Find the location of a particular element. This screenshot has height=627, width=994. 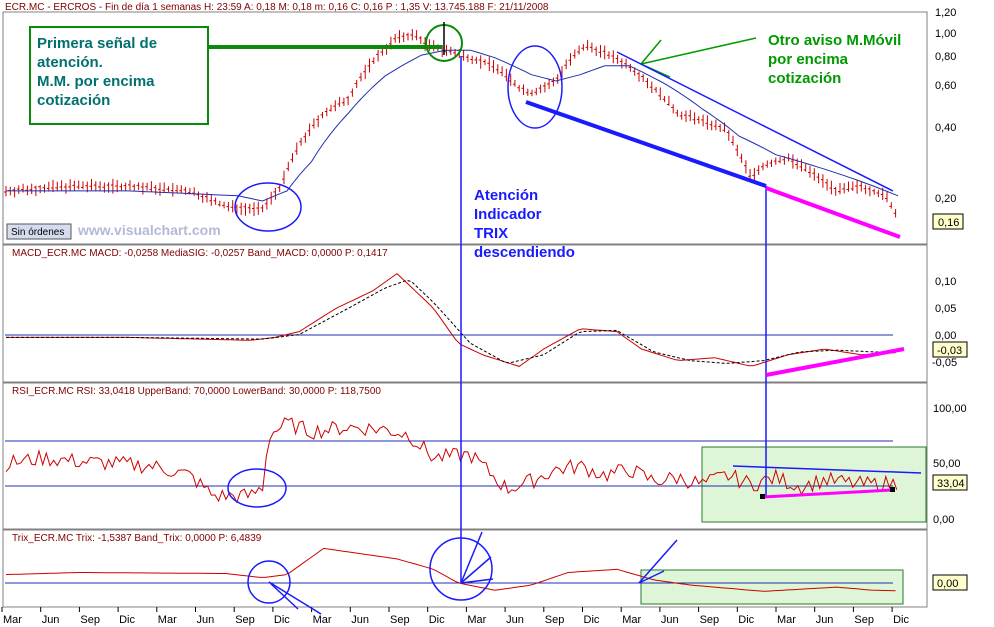

y-tick: 0,80 is located at coordinates (945, 57).